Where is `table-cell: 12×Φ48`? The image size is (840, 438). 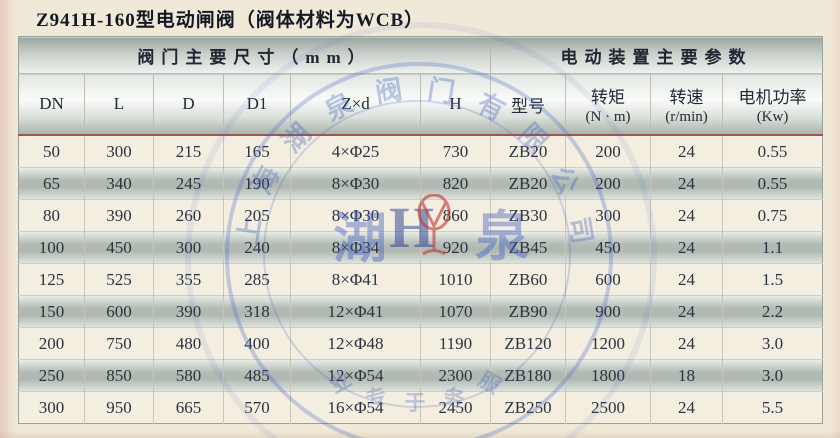
table-cell: 12×Φ48 is located at coordinates (355, 343).